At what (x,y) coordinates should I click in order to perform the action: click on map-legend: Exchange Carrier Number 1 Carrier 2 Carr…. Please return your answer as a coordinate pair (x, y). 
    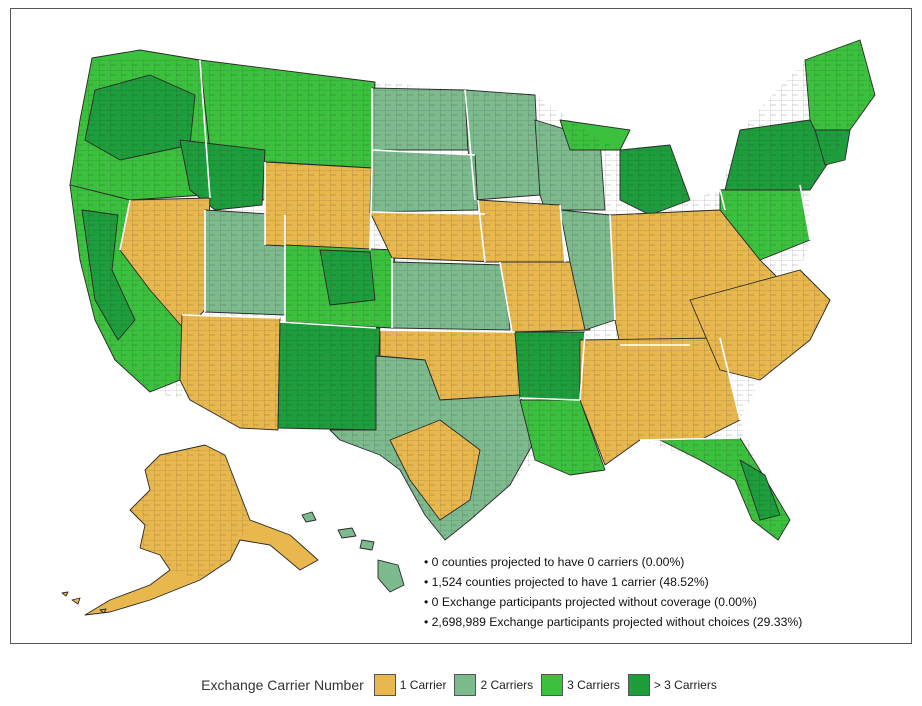
    Looking at the image, I should click on (461, 685).